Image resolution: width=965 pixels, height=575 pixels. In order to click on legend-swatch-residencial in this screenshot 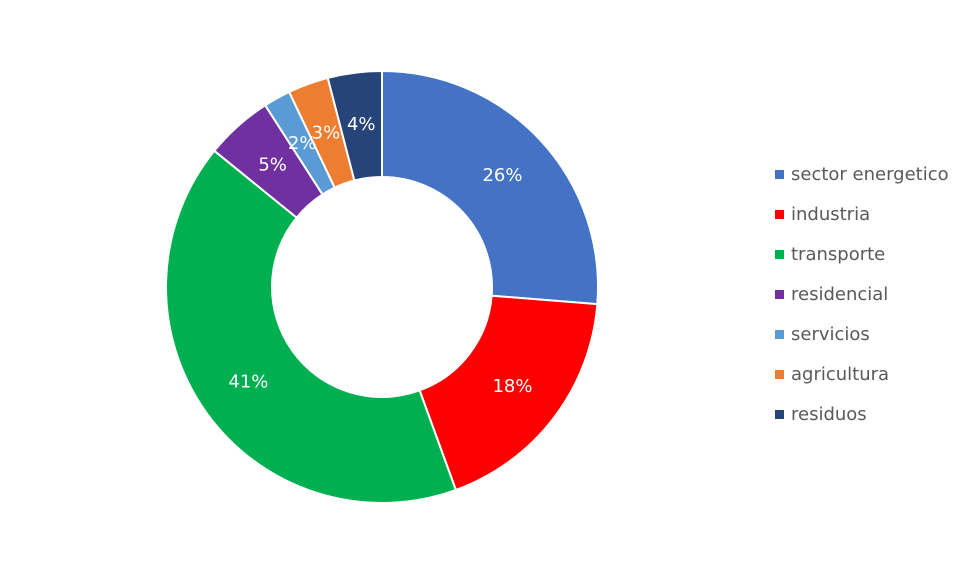, I will do `click(779, 294)`.